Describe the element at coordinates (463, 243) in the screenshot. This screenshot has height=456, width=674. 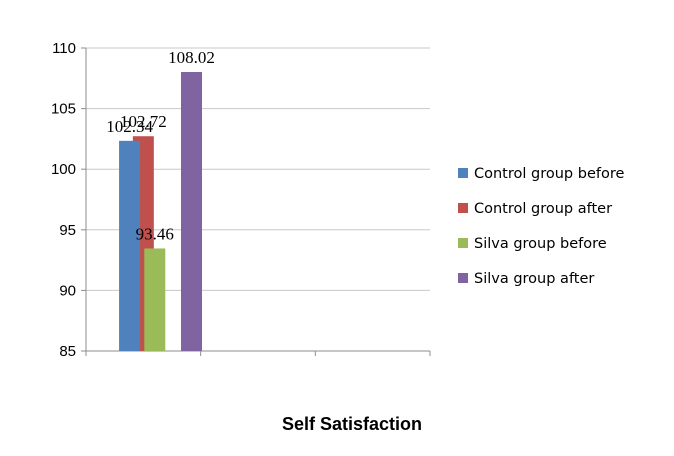
I see `legend-swatch-silva-group-before` at that location.